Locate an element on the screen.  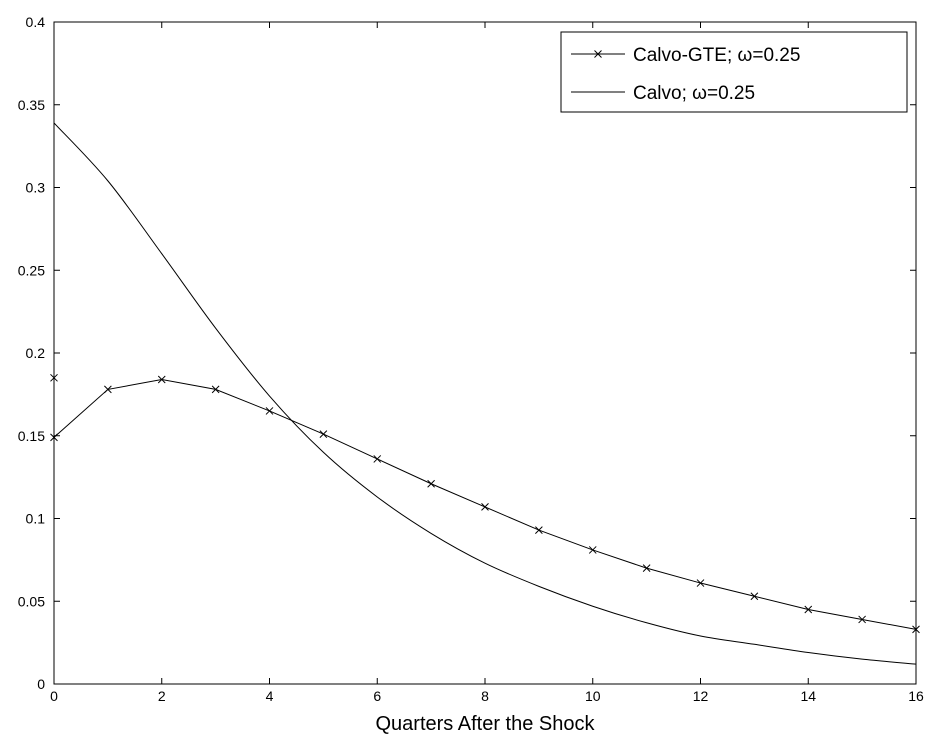
y-tick-label: 0.25 is located at coordinates (31, 270).